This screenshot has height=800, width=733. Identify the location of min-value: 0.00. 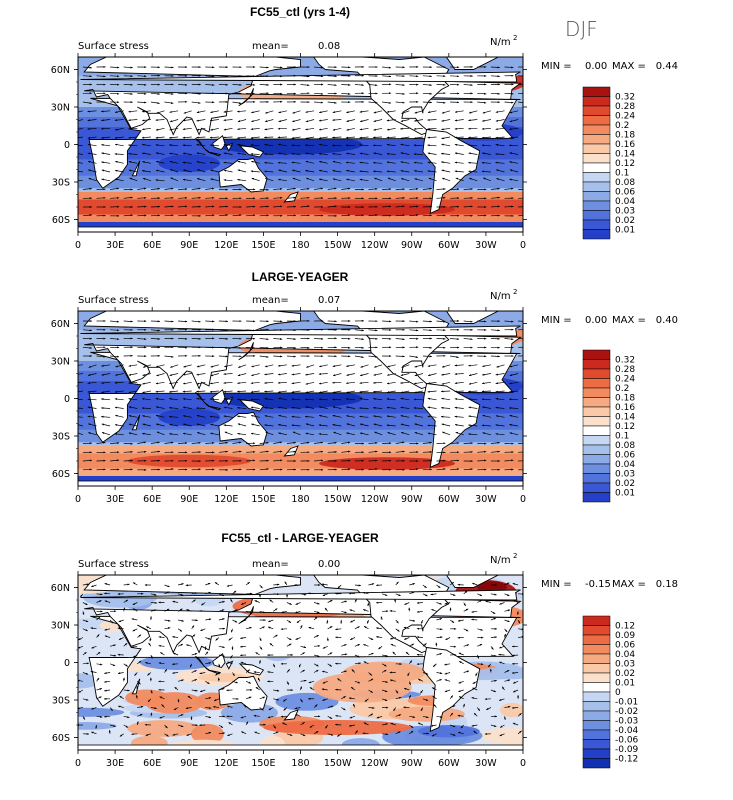
(596, 320).